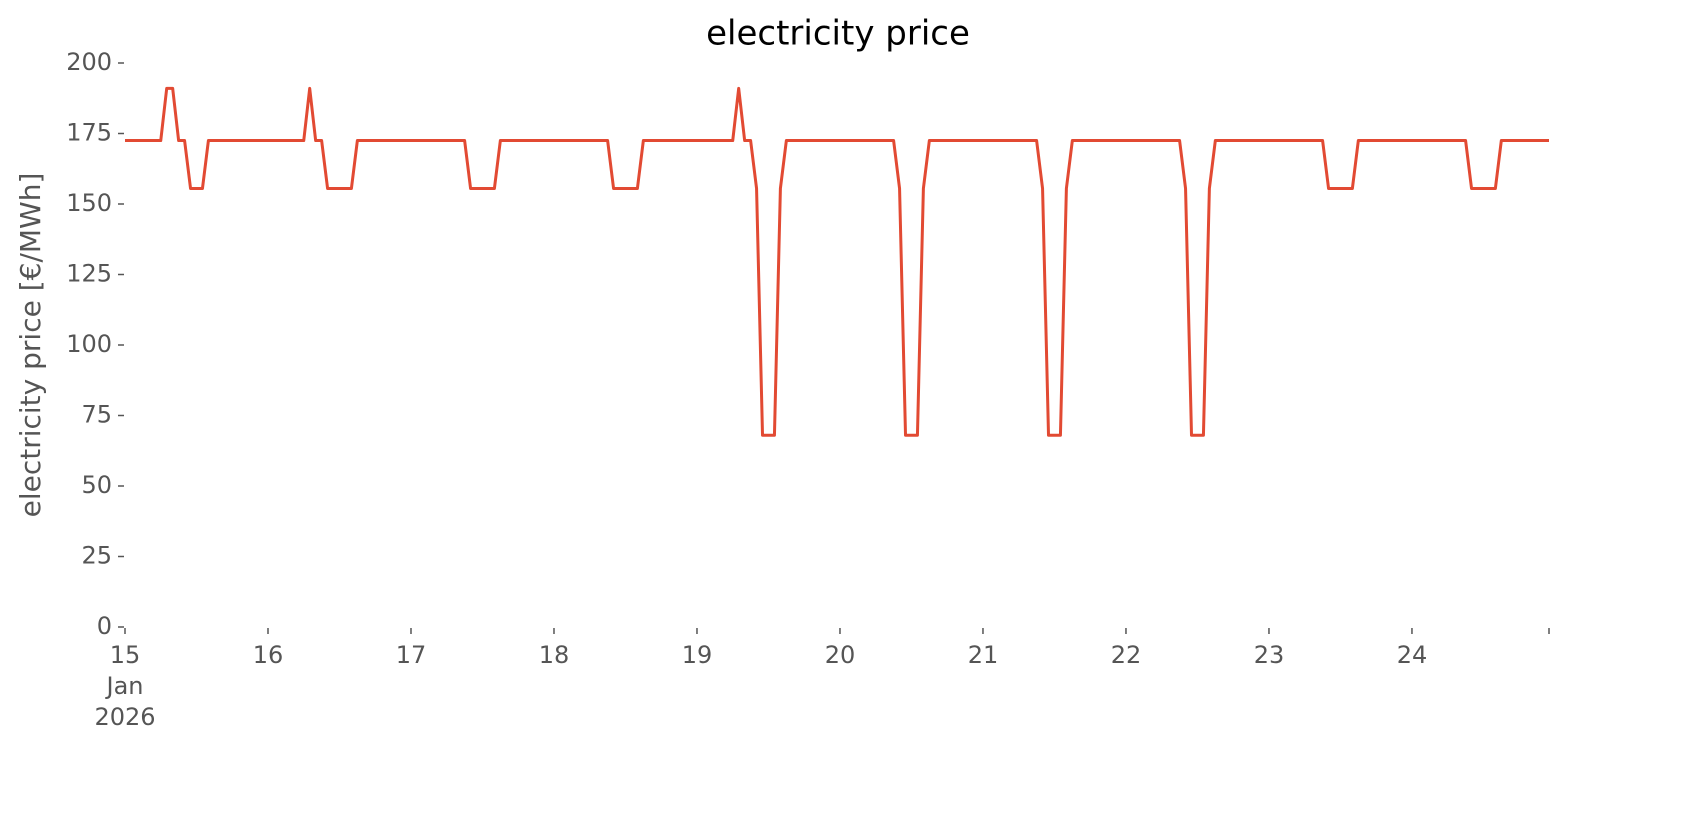  What do you see at coordinates (89, 344) in the screenshot?
I see `y-tick-label: 100` at bounding box center [89, 344].